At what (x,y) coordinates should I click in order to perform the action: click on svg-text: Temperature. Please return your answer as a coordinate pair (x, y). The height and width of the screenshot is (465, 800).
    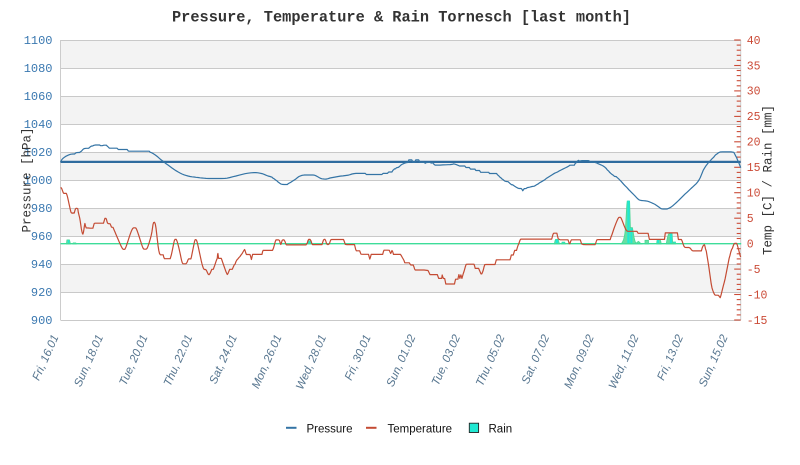
    Looking at the image, I should click on (420, 429).